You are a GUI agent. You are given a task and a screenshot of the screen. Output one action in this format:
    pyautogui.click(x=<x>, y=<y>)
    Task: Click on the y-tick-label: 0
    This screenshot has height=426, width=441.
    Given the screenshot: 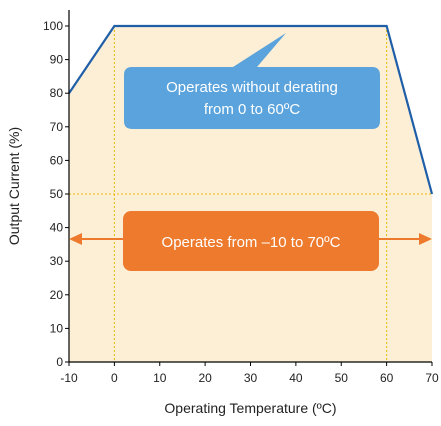 What is the action you would take?
    pyautogui.click(x=59, y=362)
    